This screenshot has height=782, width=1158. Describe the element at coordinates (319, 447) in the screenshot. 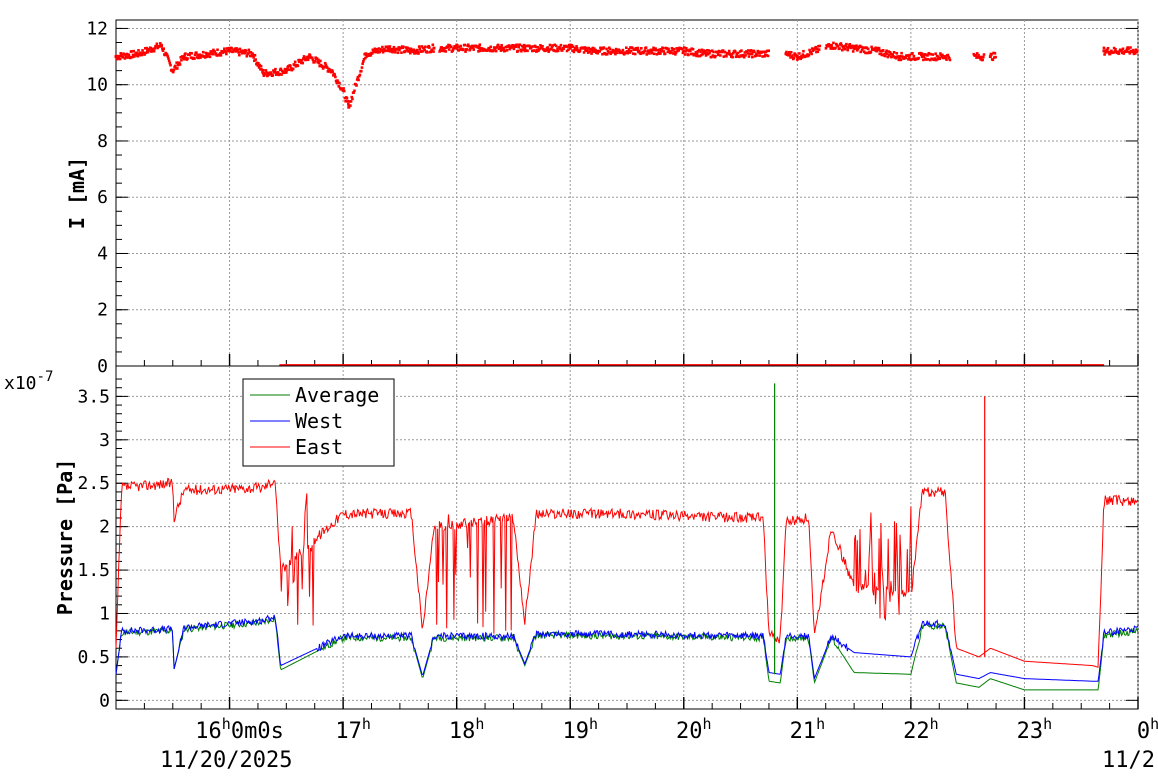

I see `legend-label-east: East` at that location.